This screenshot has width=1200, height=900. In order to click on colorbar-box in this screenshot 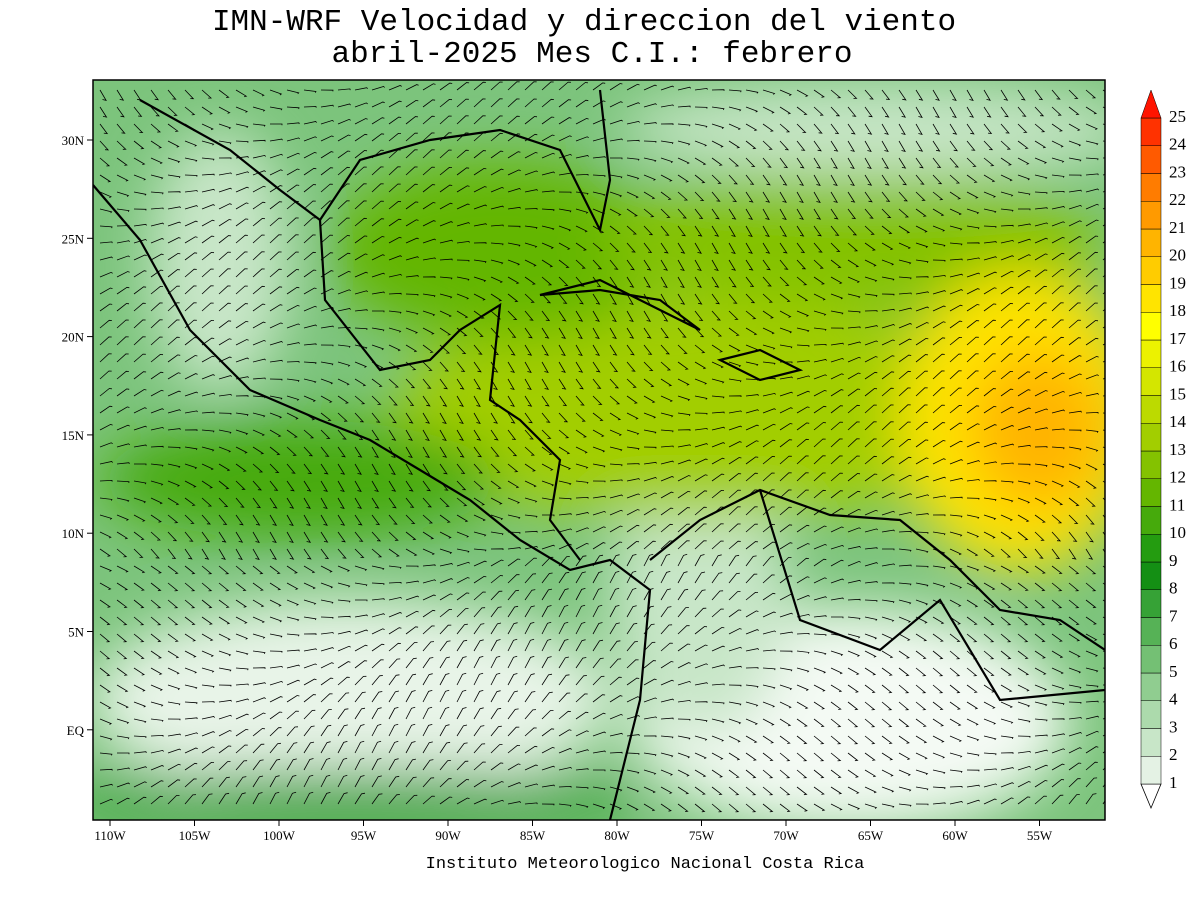, I will do `click(1151, 770)`.